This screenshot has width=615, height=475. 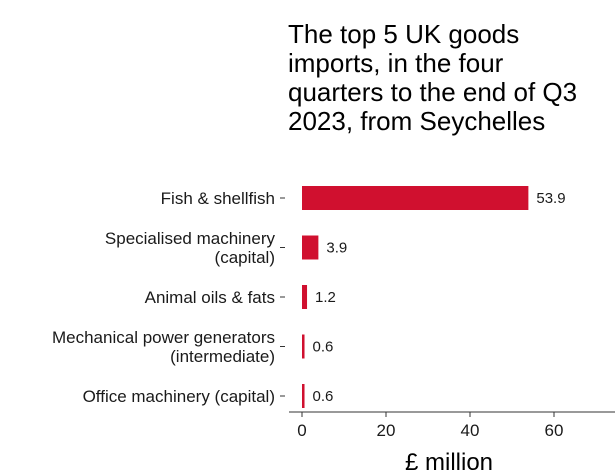 I want to click on x-axis: 0 20 40 60 £ million, so click(x=452, y=443).